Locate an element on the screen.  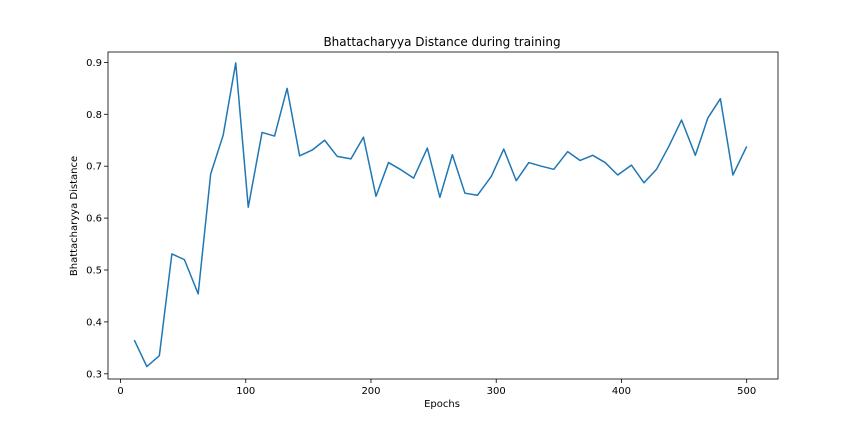
x-tick-label: 500 is located at coordinates (746, 391).